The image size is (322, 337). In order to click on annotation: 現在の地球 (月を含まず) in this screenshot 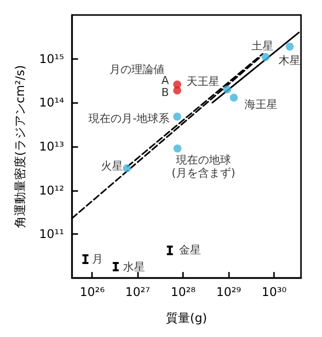, I will do `click(204, 167)`.